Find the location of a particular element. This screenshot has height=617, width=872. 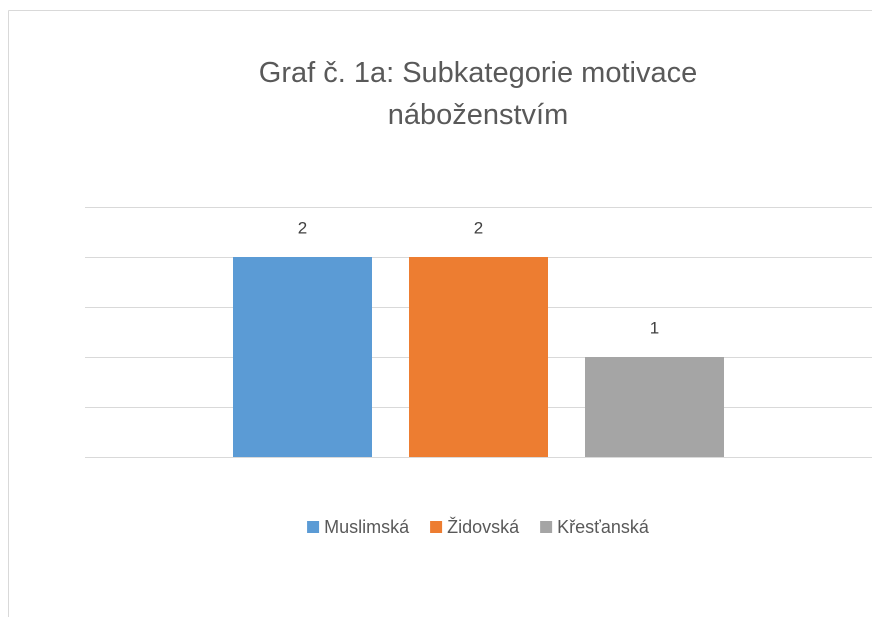

legend-label: Židovská is located at coordinates (483, 527).